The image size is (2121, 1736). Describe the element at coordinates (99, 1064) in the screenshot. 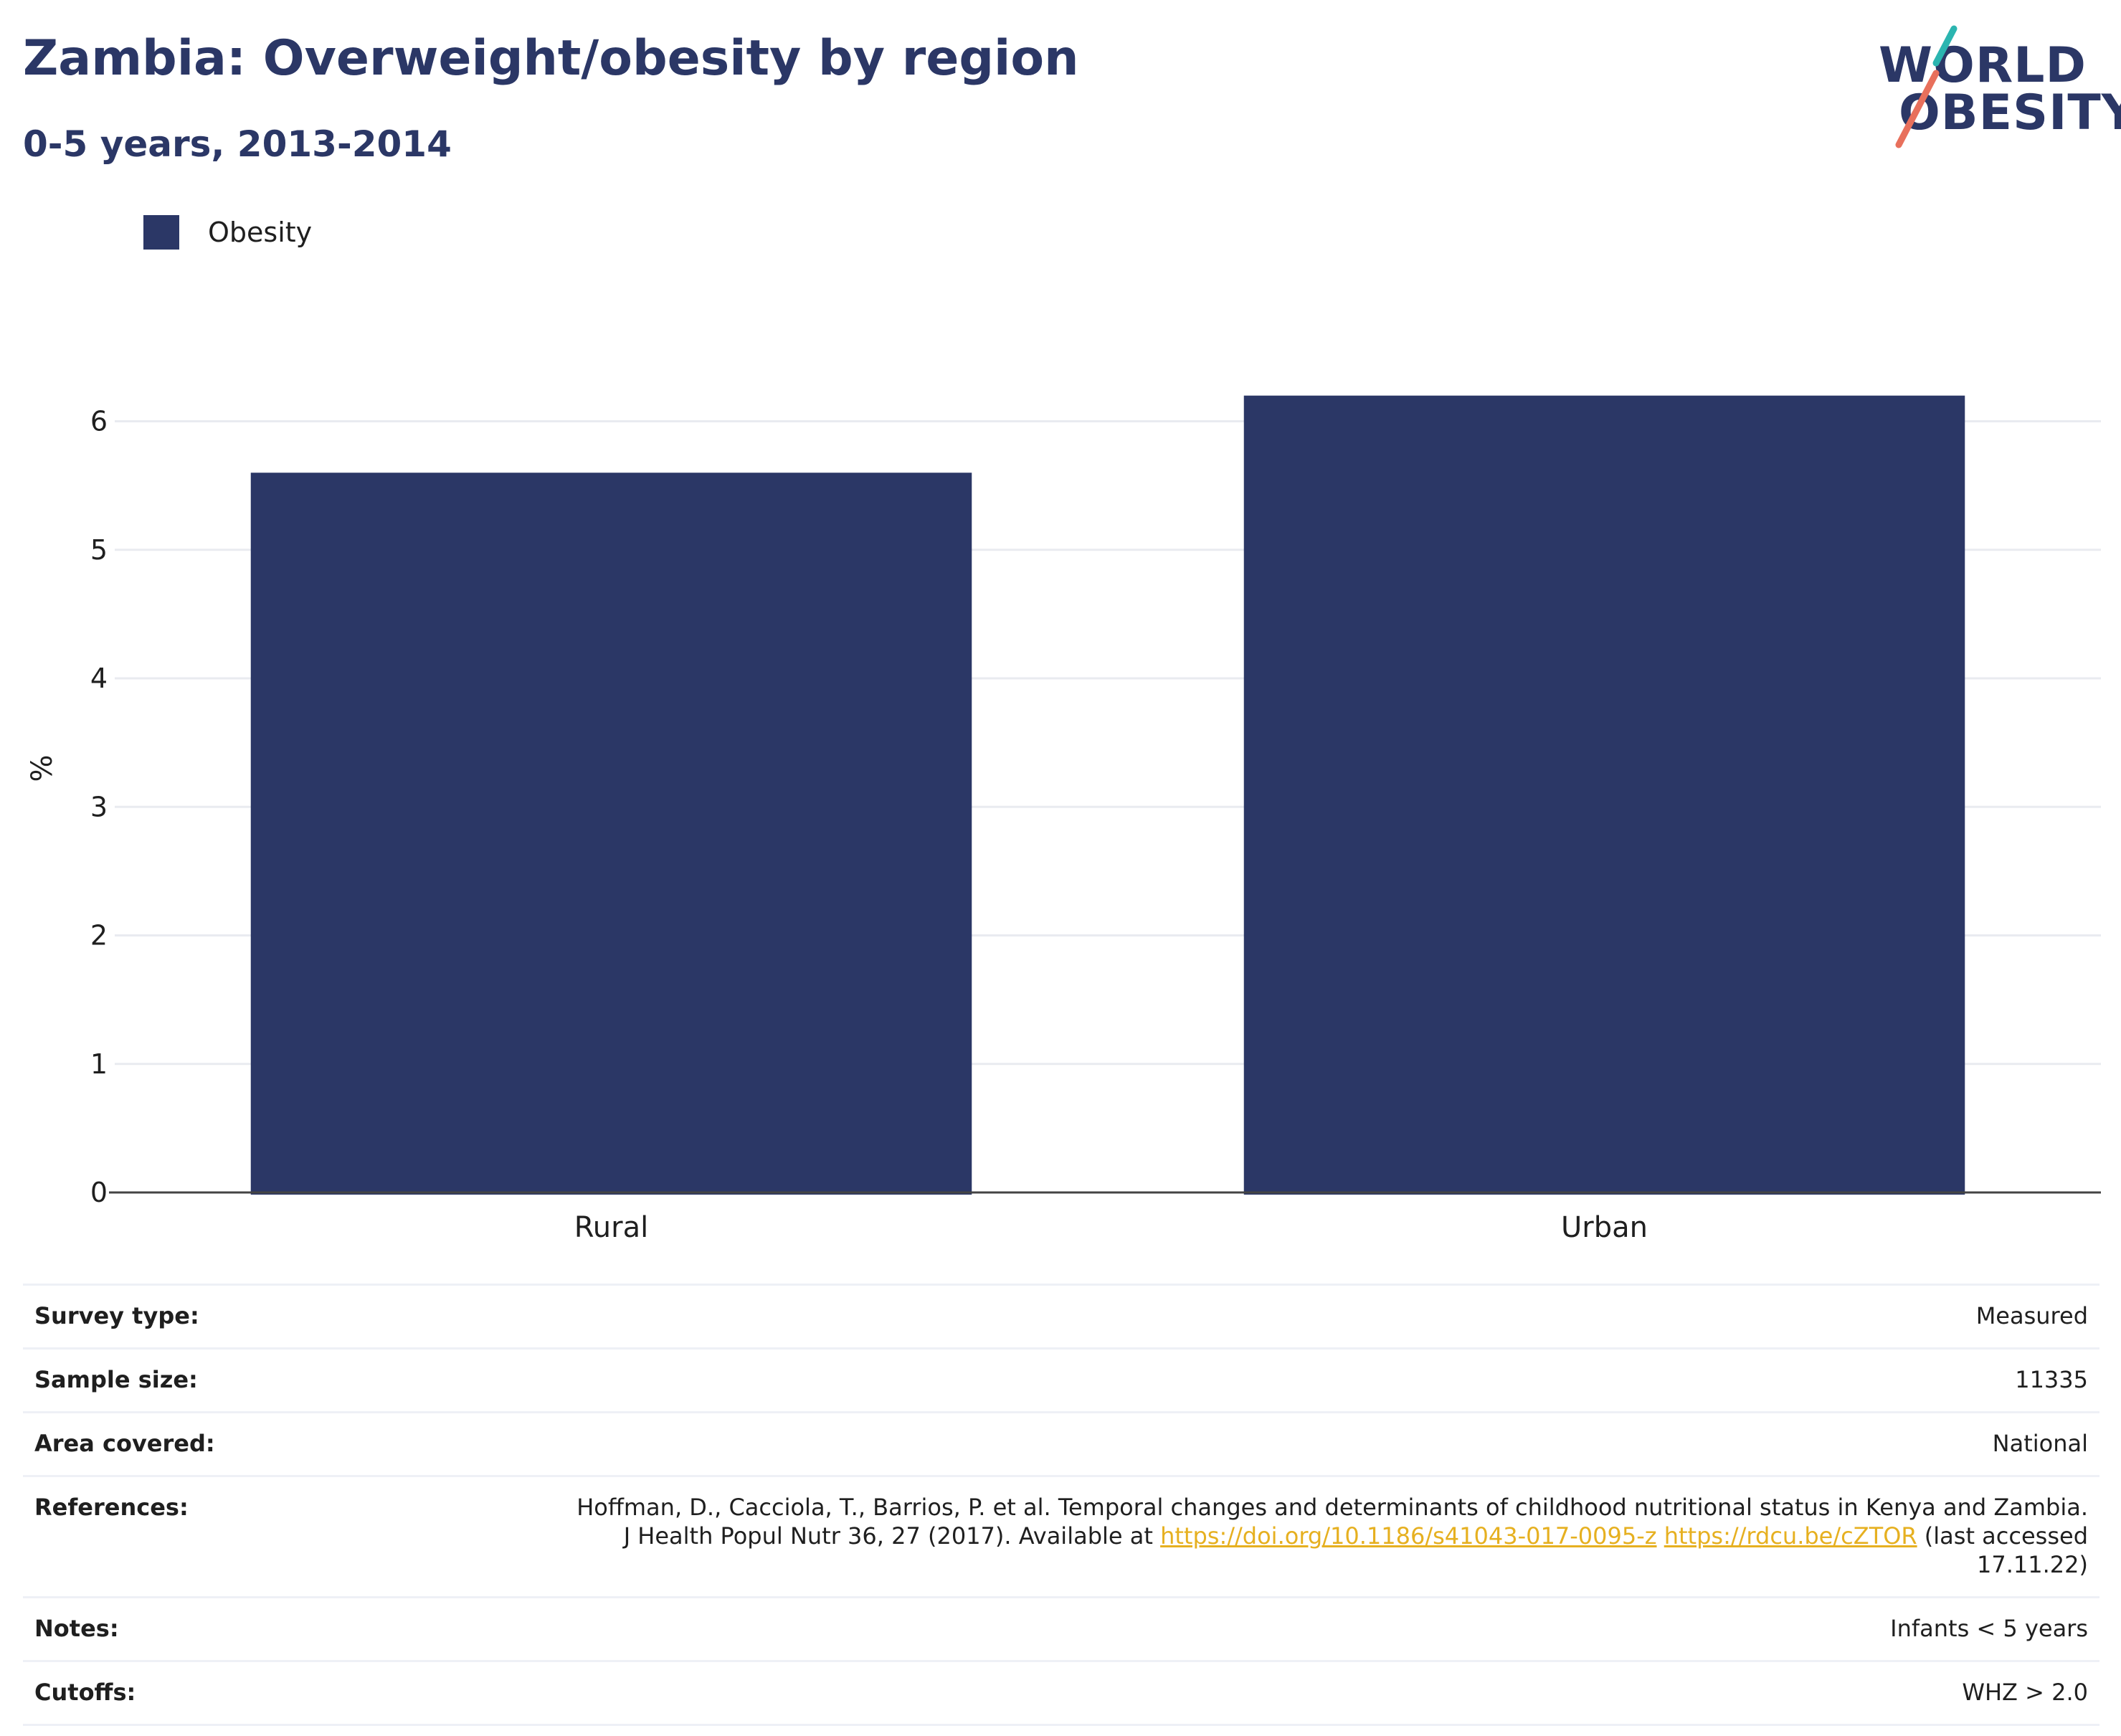

I see `y-tick-label: 1` at that location.